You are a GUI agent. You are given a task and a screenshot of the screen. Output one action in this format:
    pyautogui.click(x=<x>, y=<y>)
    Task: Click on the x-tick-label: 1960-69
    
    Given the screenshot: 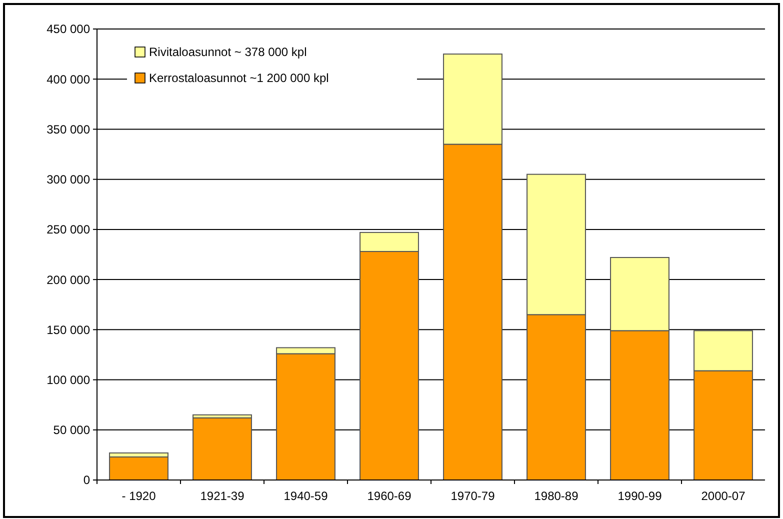 What is the action you would take?
    pyautogui.click(x=389, y=496)
    